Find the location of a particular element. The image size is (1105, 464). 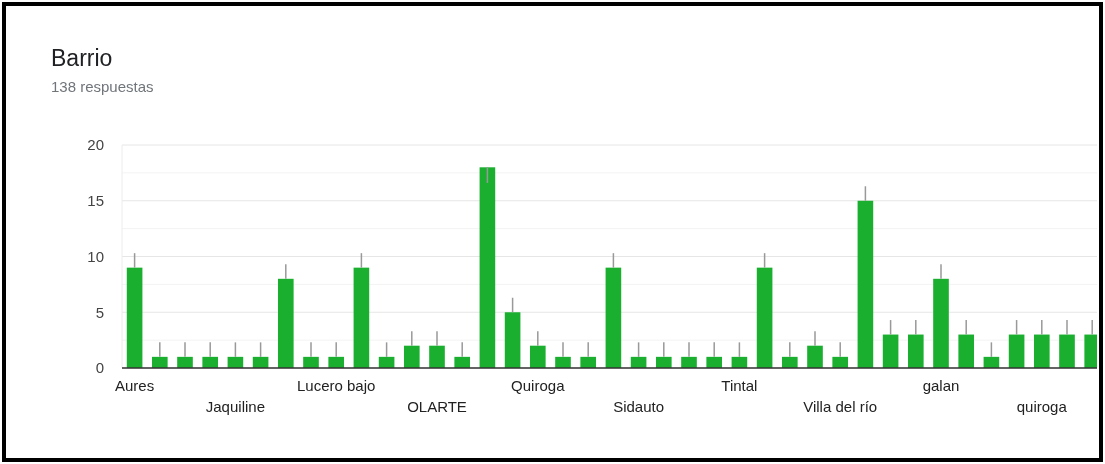

x-tick-label: Aures is located at coordinates (135, 385).